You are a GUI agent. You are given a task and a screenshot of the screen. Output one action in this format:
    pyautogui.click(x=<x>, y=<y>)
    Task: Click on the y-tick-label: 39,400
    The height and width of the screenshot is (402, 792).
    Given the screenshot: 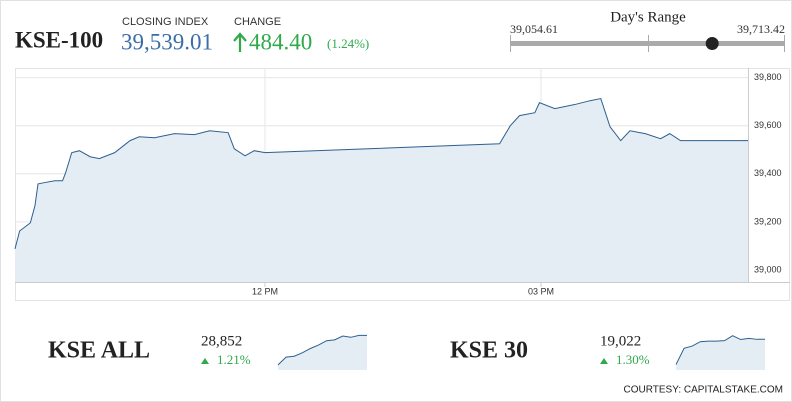 What is the action you would take?
    pyautogui.click(x=768, y=173)
    